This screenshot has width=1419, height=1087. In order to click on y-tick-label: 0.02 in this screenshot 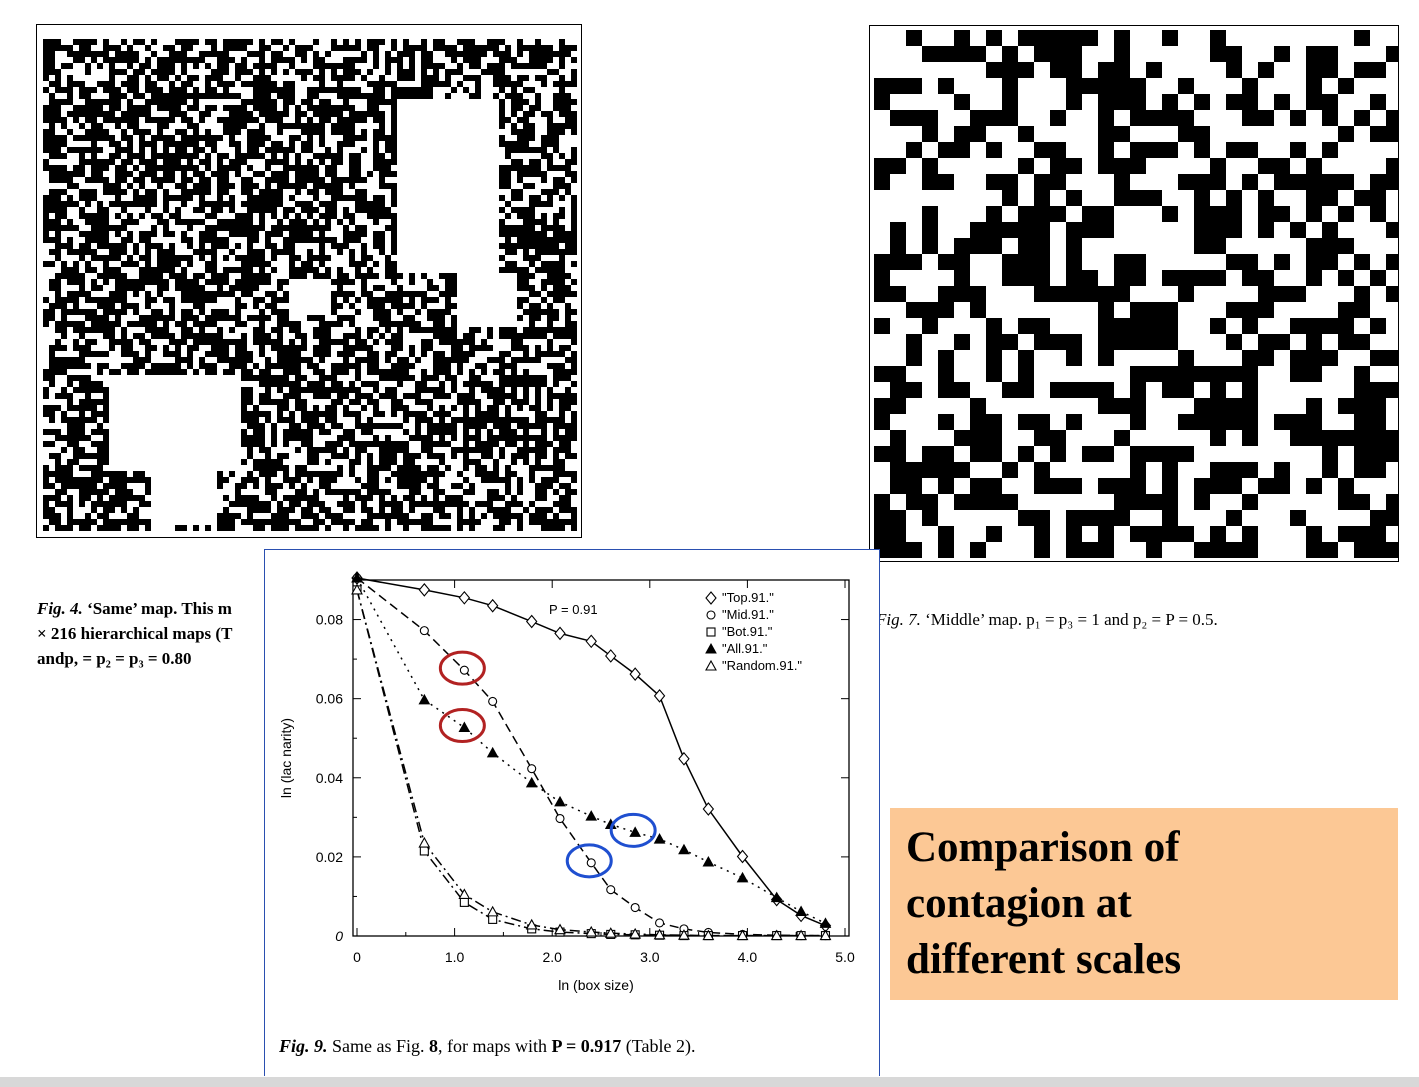, I will do `click(329, 857)`.